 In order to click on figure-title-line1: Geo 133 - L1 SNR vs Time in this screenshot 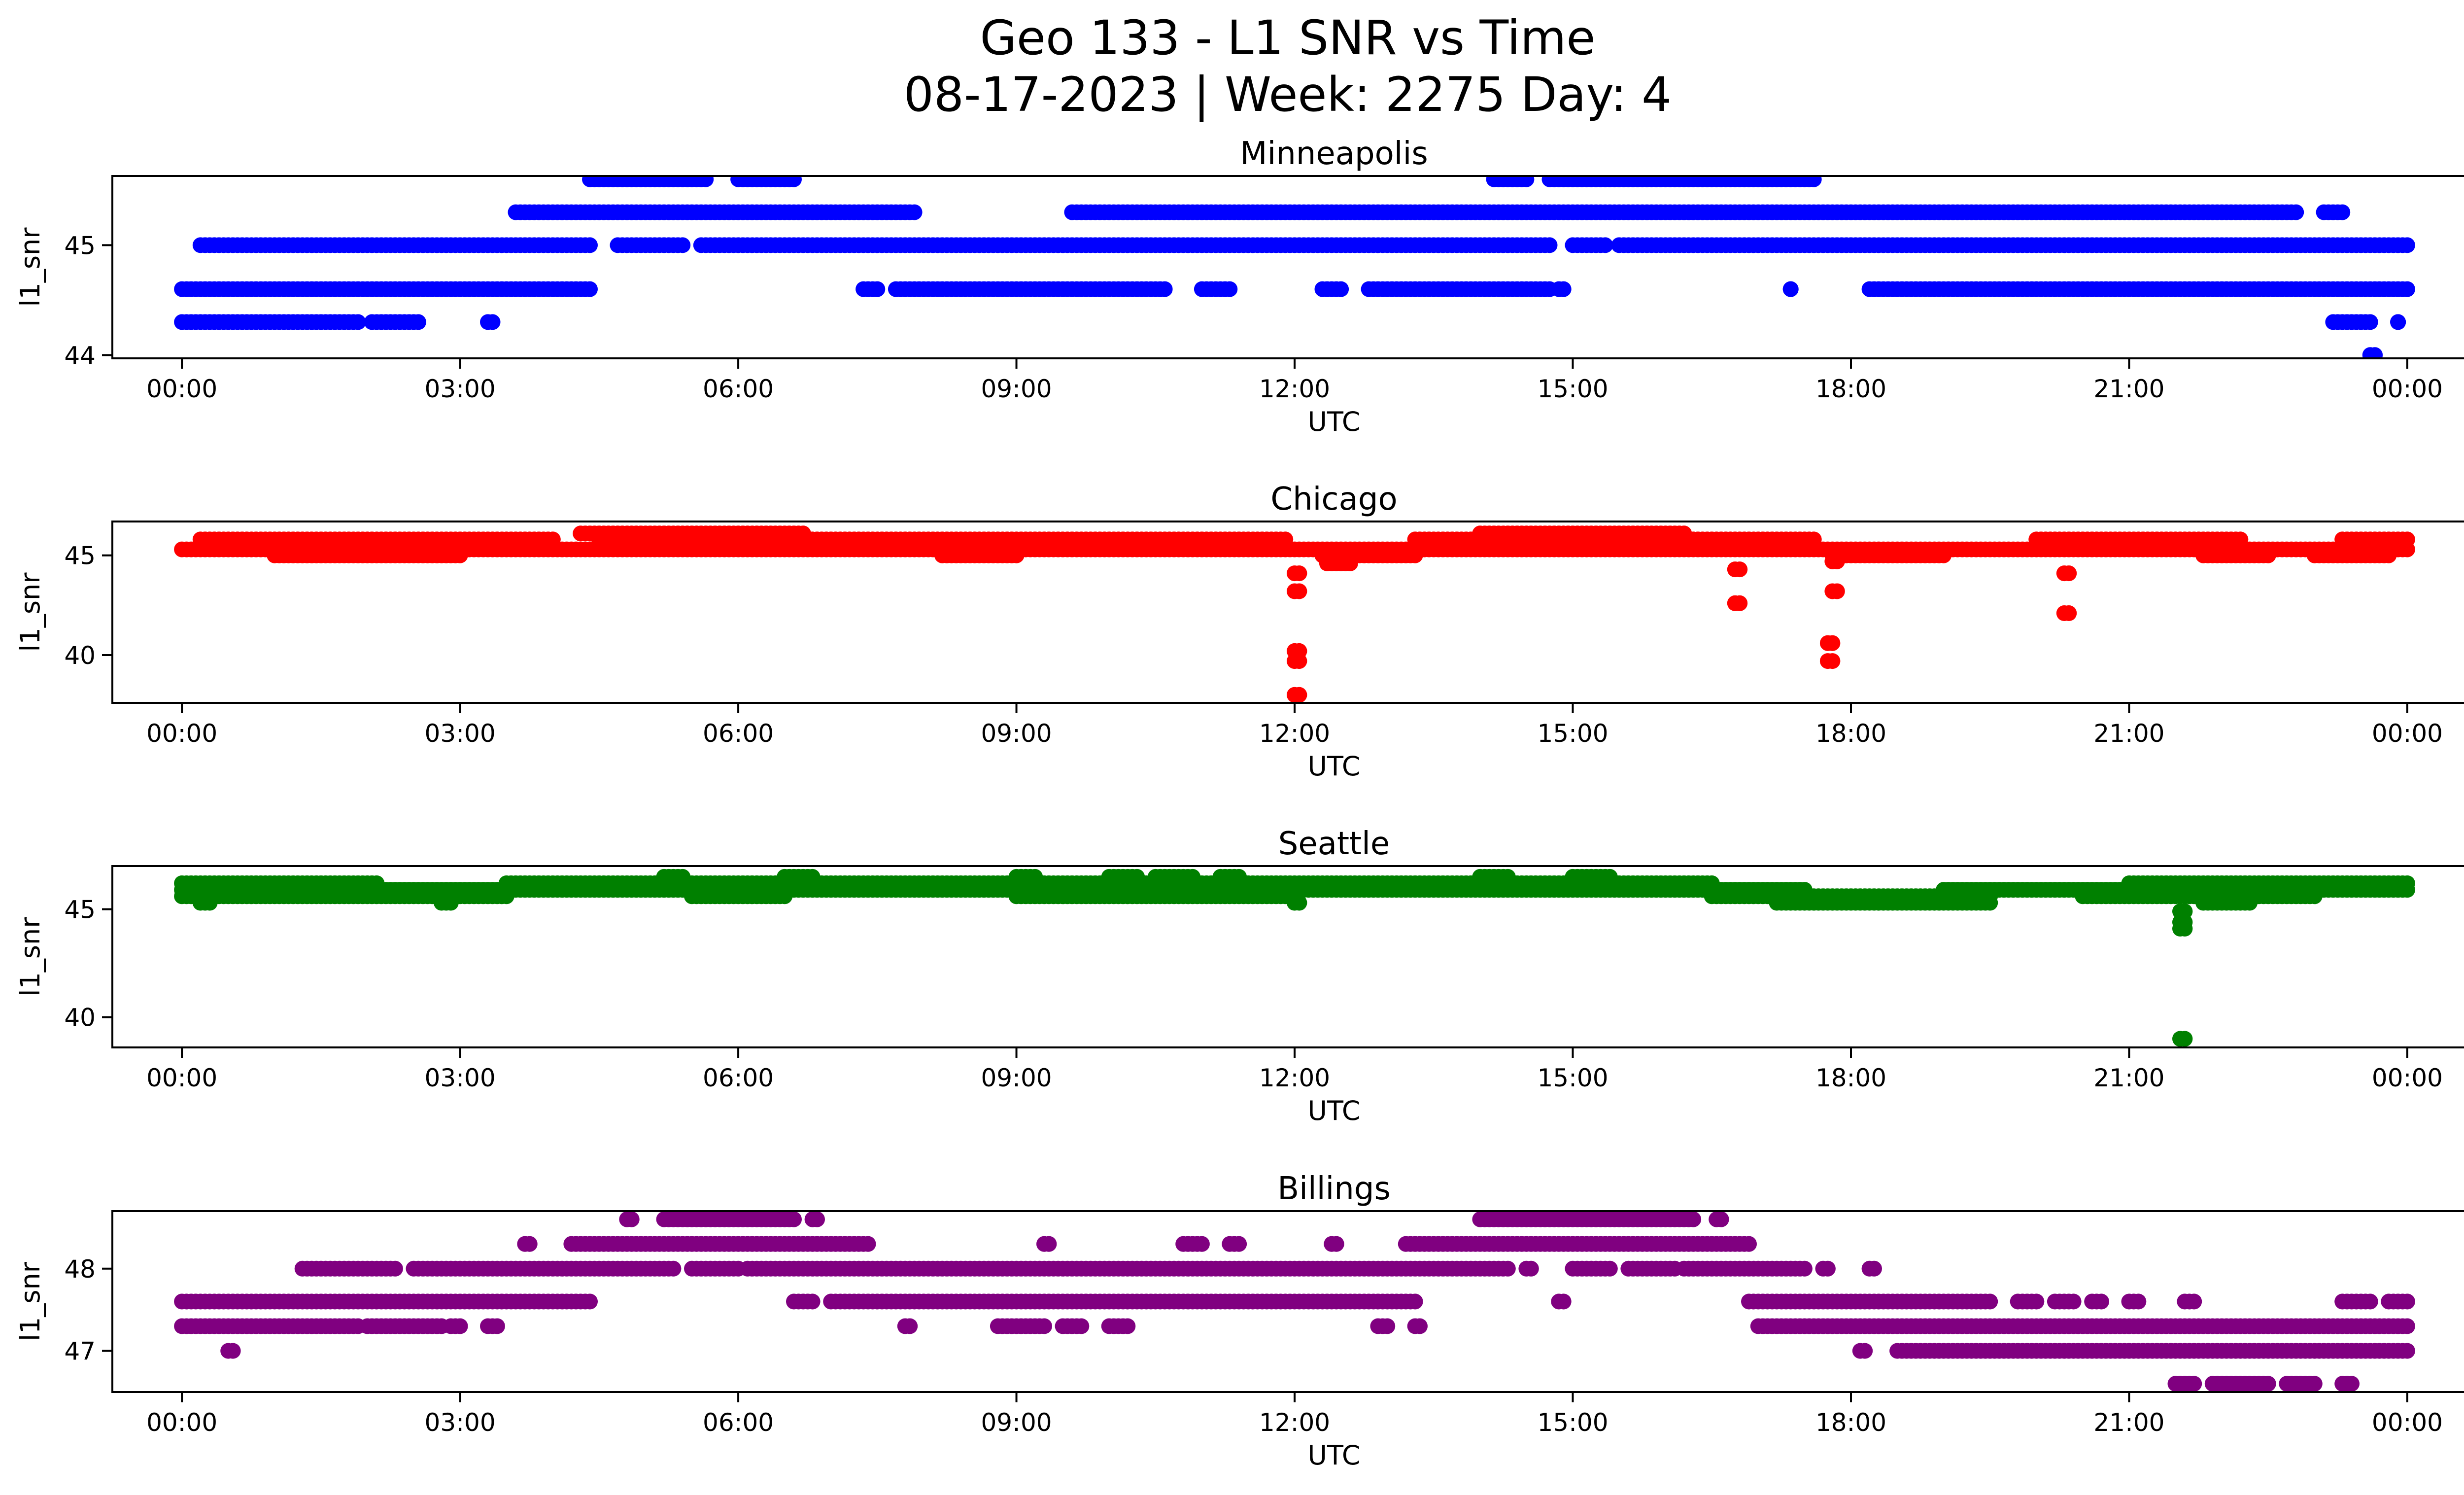, I will do `click(1288, 38)`.